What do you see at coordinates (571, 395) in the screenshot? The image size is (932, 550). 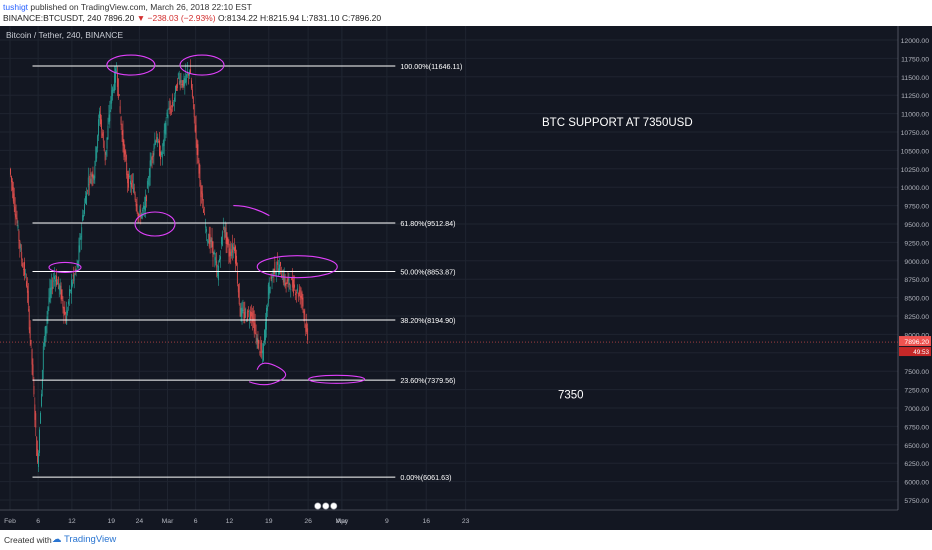 I see `support-level-label: 7350` at bounding box center [571, 395].